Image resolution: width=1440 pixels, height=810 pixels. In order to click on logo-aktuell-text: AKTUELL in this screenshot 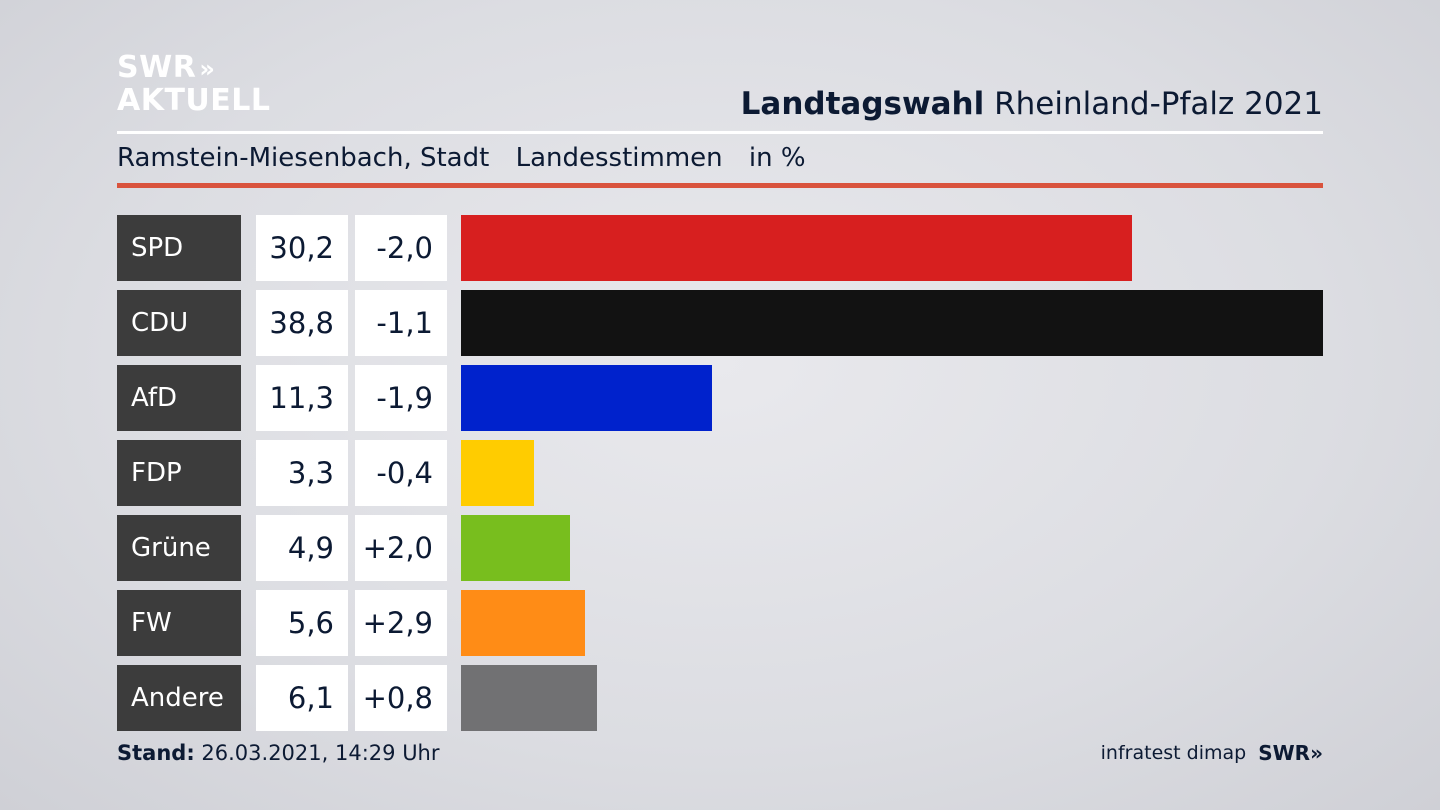, I will do `click(194, 100)`.